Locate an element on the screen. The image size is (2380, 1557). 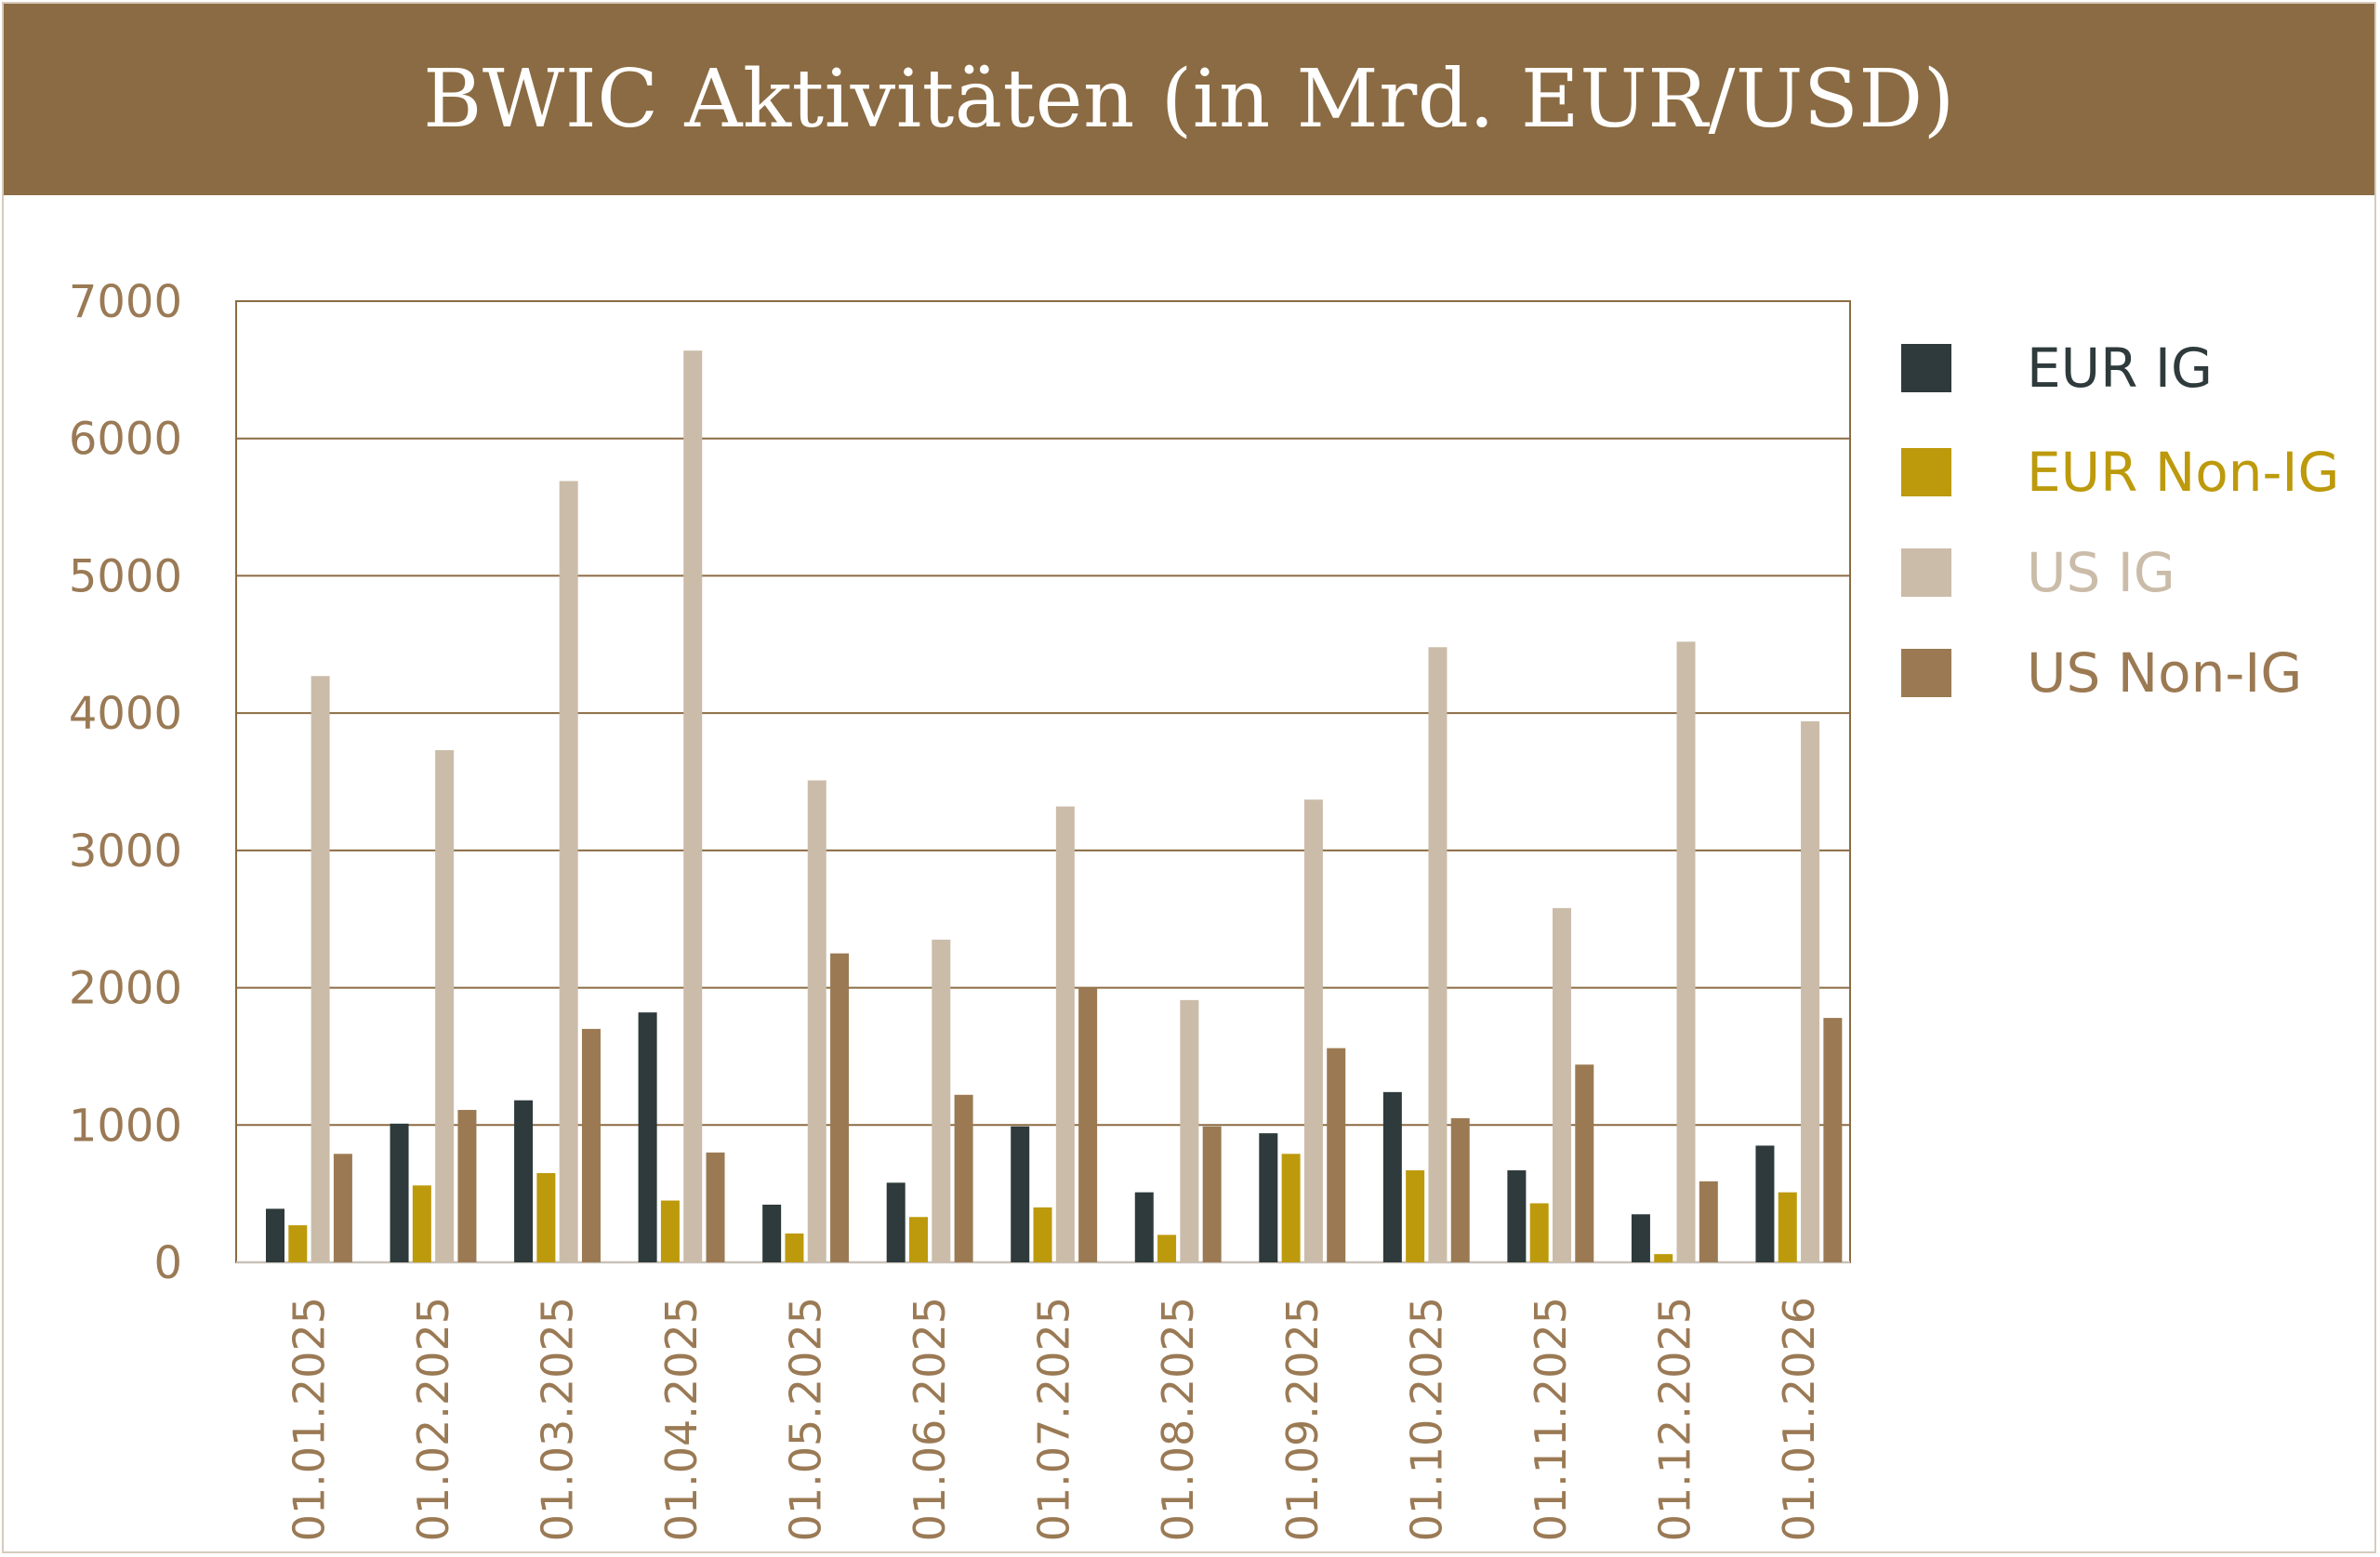
x-tick-label: 01.11.2025 is located at coordinates (1551, 1419).